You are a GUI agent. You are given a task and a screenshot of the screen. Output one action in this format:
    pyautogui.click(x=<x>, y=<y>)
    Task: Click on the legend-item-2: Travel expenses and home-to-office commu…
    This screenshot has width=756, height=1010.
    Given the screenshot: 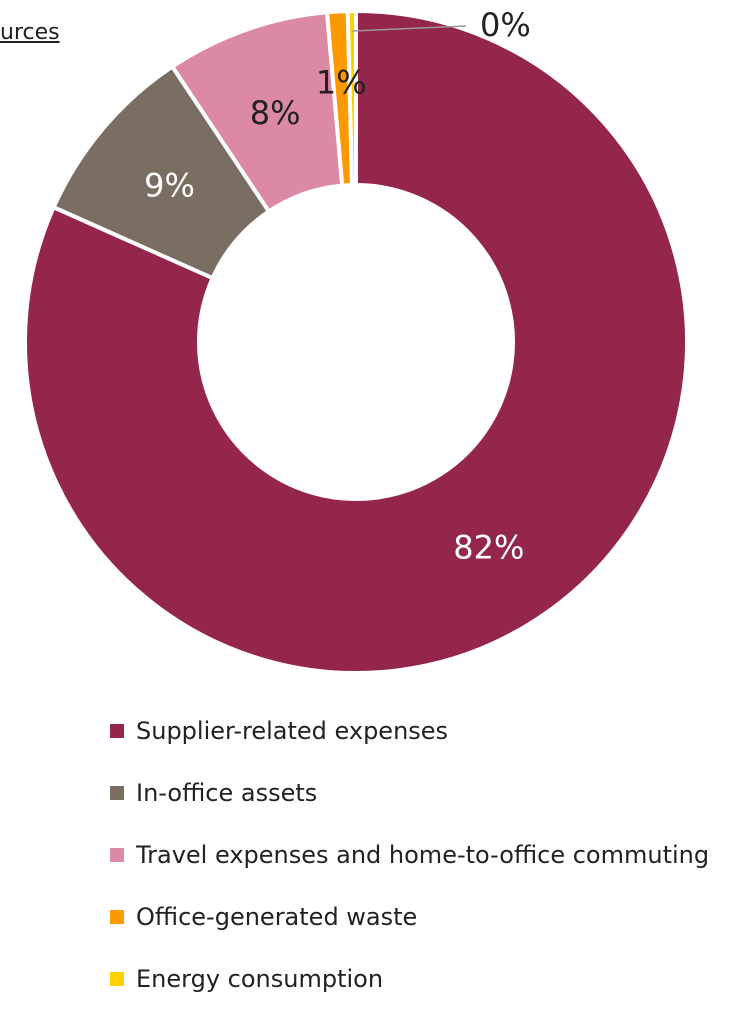 What is the action you would take?
    pyautogui.click(x=409, y=855)
    